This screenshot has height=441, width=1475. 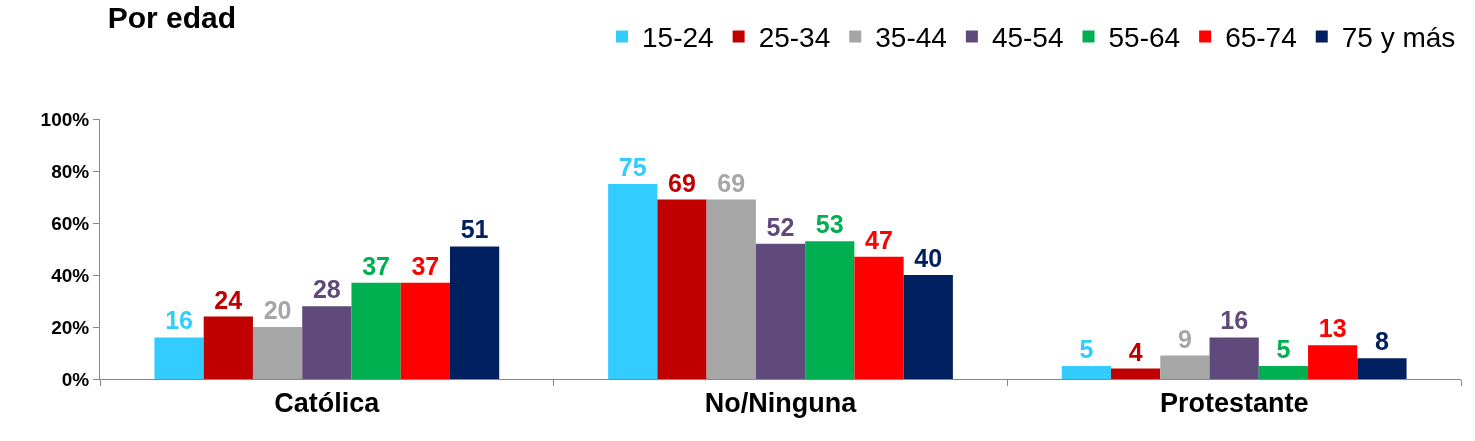 What do you see at coordinates (632, 167) in the screenshot?
I see `data-label: 75` at bounding box center [632, 167].